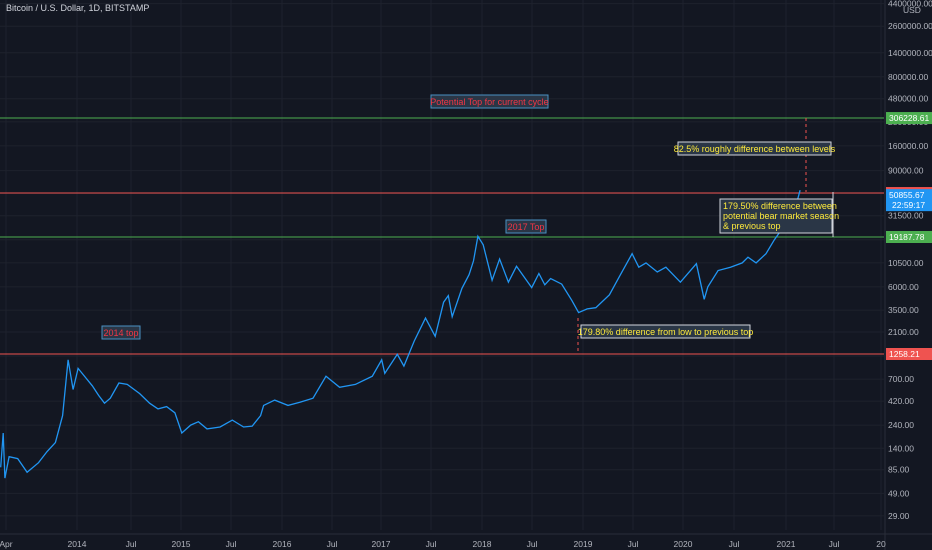 This screenshot has width=932, height=550. I want to click on y-tick-label: 800000.00, so click(908, 77).